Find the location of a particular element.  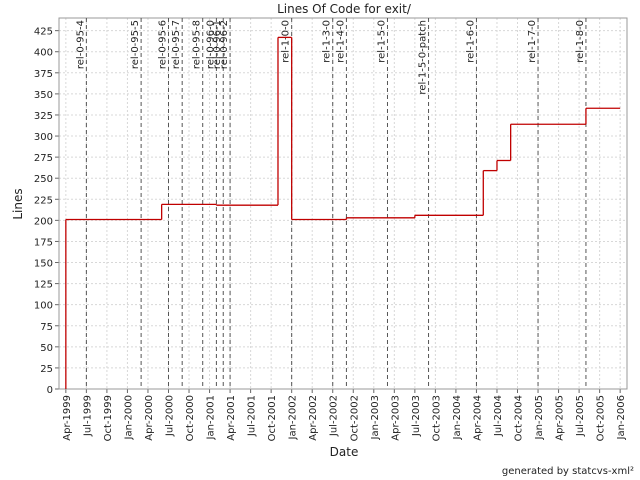

y-tick-label: 0 is located at coordinates (50, 390).